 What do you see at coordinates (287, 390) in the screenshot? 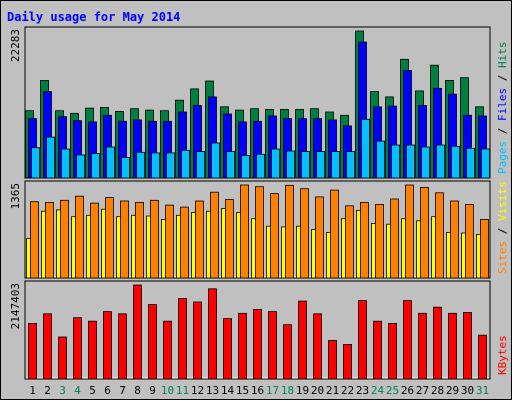
I see `x-tick-label: 18` at bounding box center [287, 390].